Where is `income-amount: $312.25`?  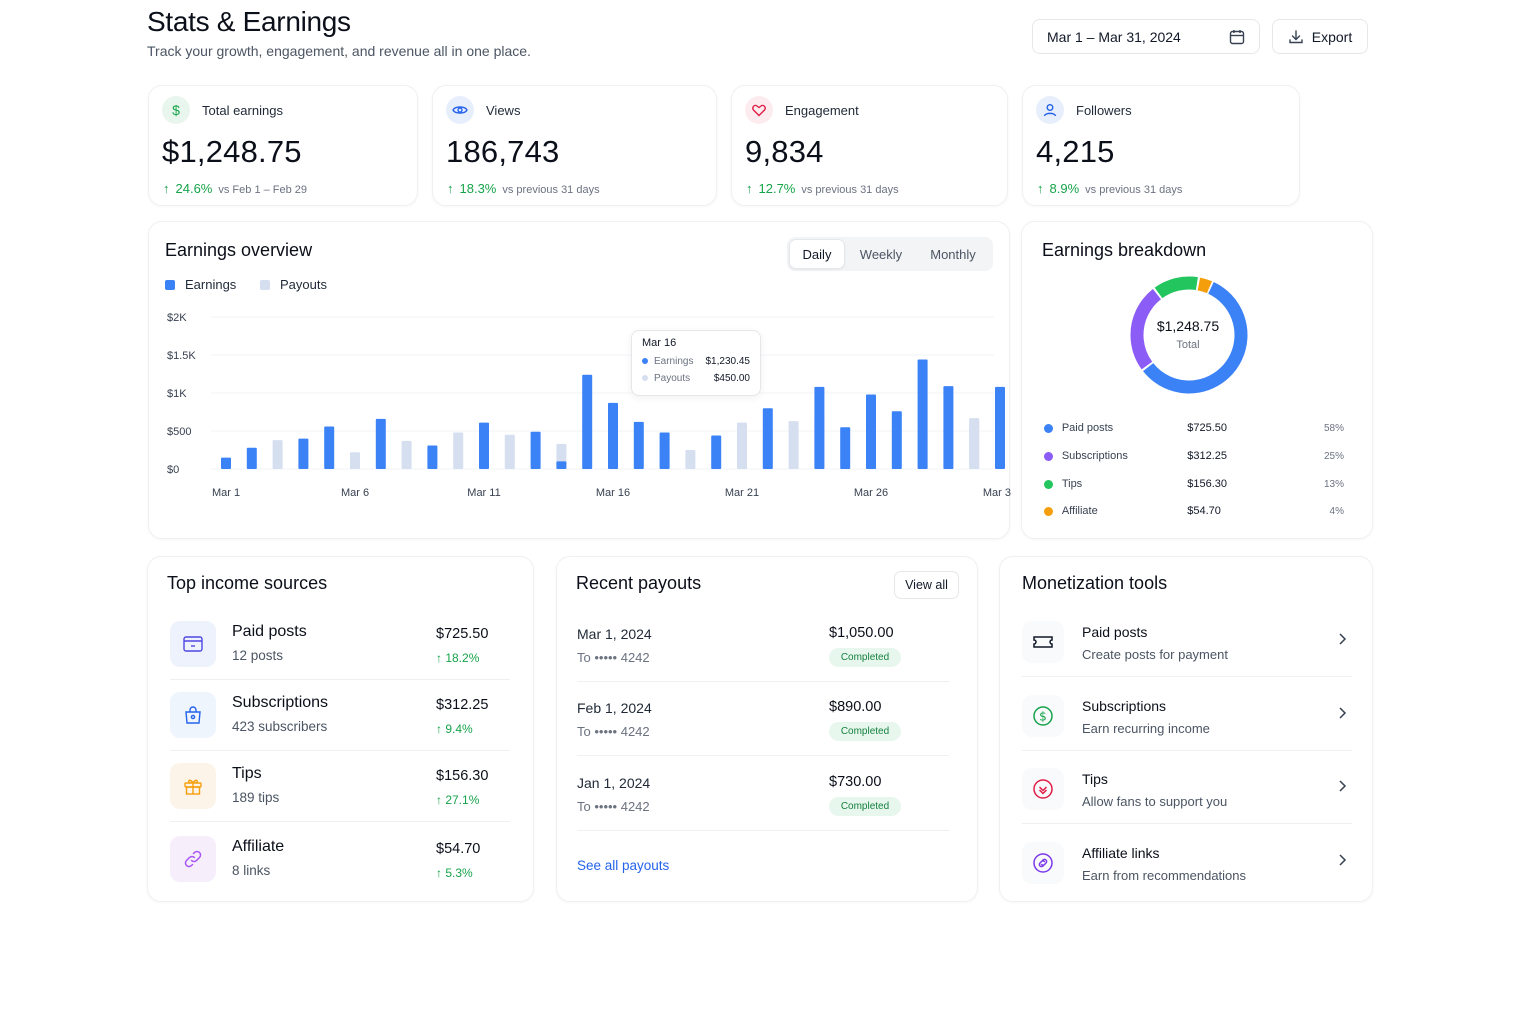
income-amount: $312.25 is located at coordinates (462, 705).